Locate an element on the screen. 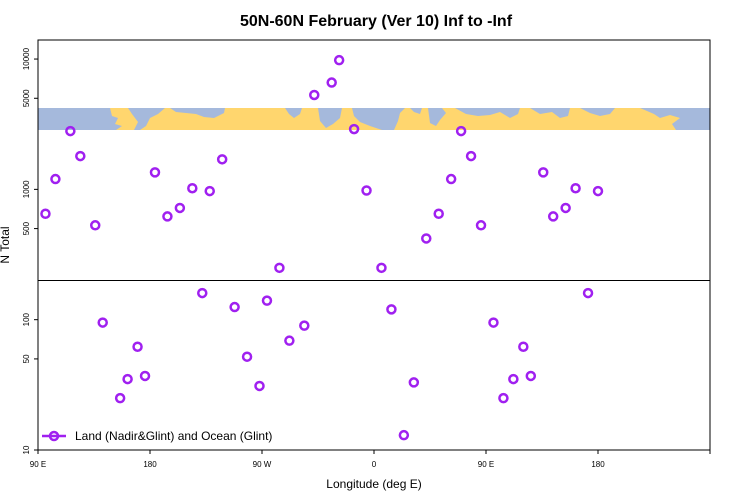 Image resolution: width=750 pixels, height=500 pixels. x-tick-label: 90 W is located at coordinates (262, 464).